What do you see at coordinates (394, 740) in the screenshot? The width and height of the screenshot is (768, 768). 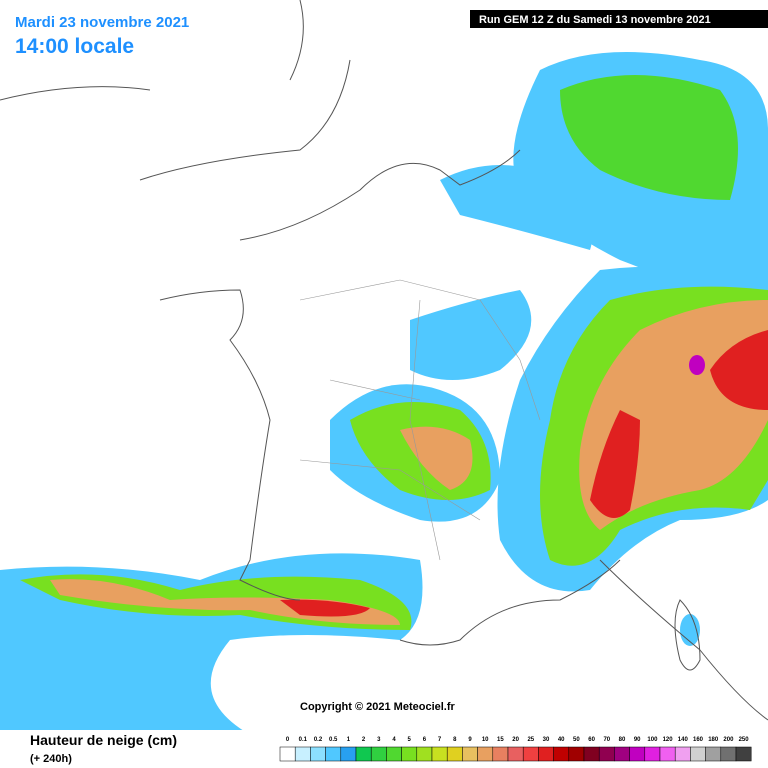 I see `legend-label: 4` at bounding box center [394, 740].